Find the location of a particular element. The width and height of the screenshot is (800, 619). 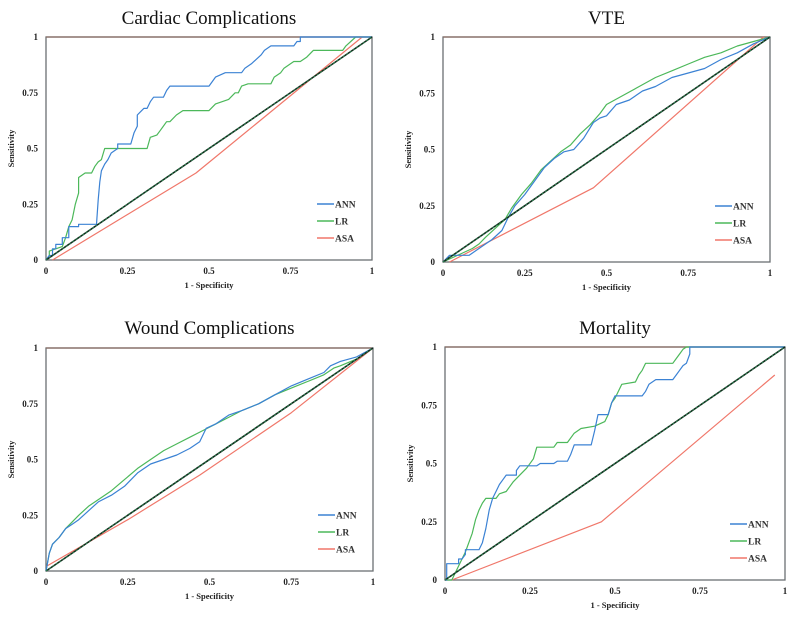

chart-title: Cardiac Complications is located at coordinates (209, 18).